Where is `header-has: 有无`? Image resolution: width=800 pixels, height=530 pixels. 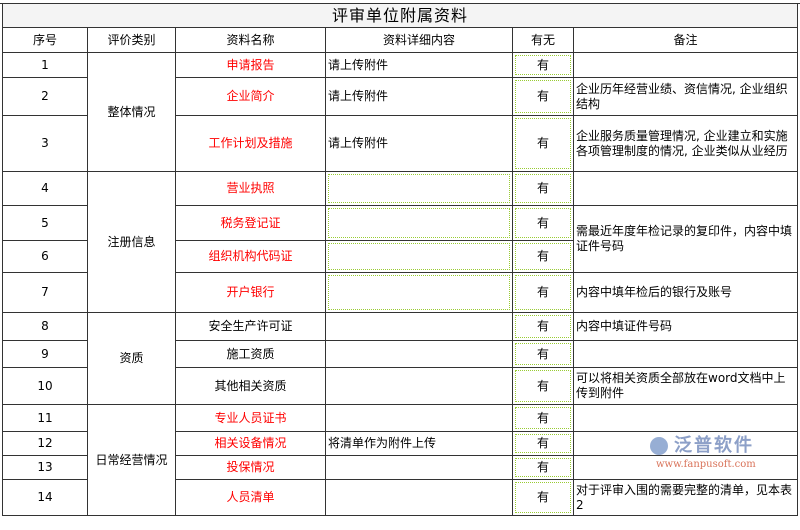
header-has: 有无 is located at coordinates (543, 40).